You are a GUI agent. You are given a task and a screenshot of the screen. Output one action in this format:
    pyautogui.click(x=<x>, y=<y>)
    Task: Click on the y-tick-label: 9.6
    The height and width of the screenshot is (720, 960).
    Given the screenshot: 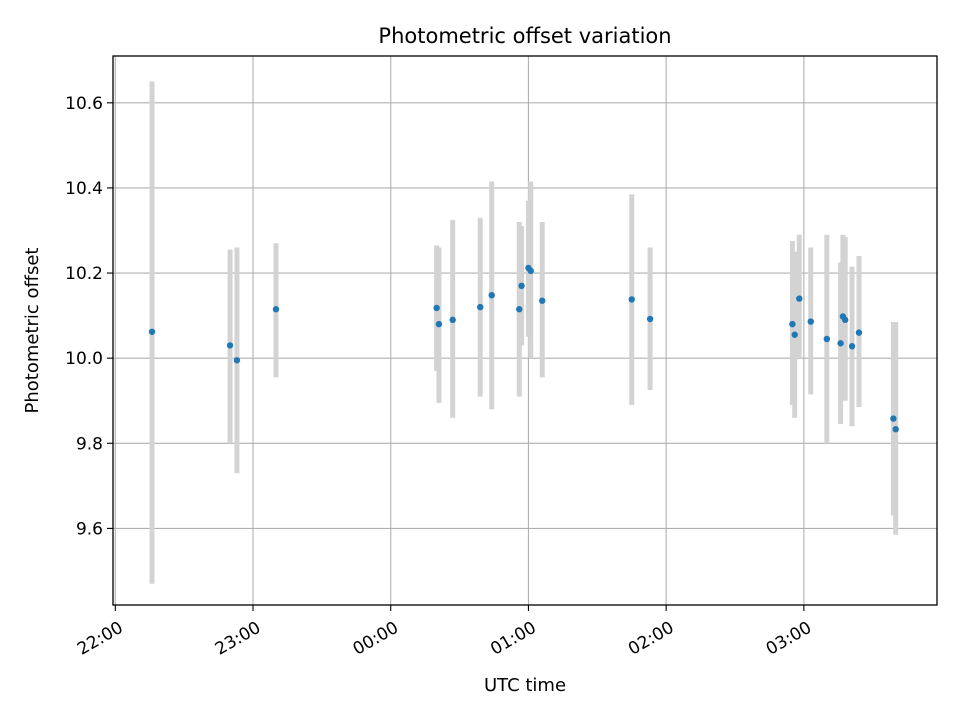 What is the action you would take?
    pyautogui.click(x=89, y=529)
    